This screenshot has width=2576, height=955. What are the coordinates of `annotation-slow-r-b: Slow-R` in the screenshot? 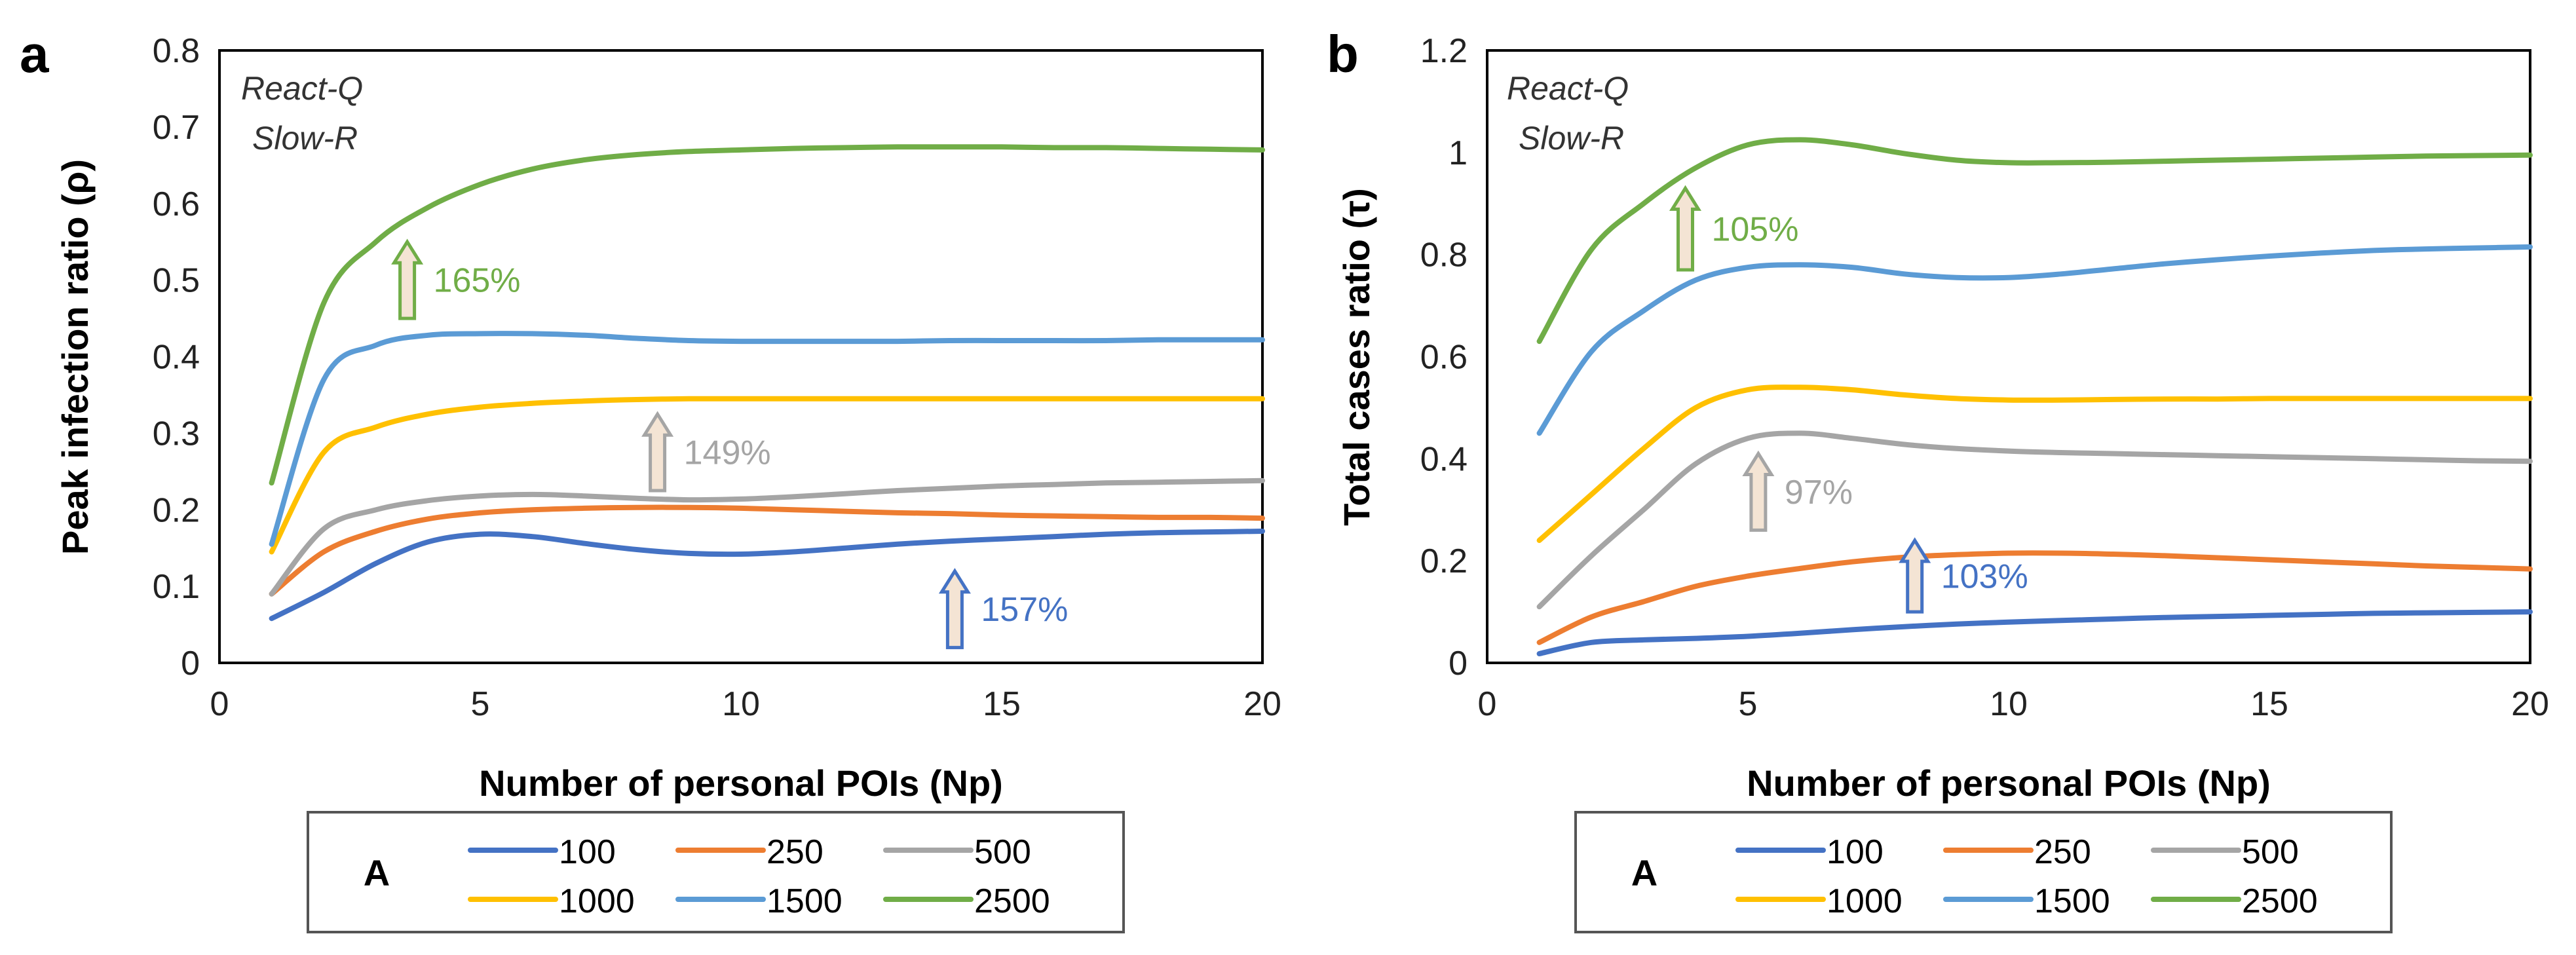 It's located at (1571, 138).